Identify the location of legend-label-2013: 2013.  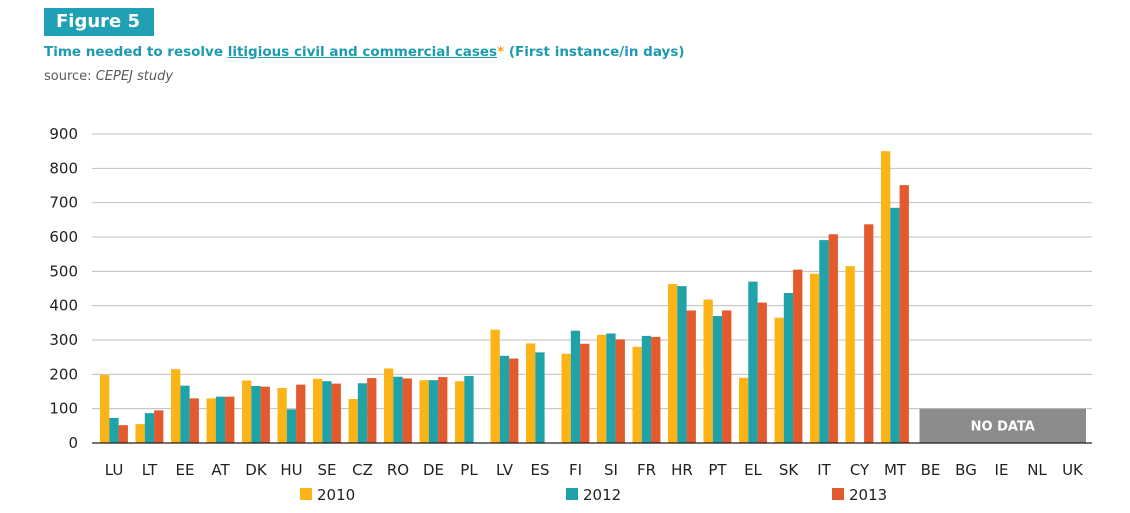
(868, 495).